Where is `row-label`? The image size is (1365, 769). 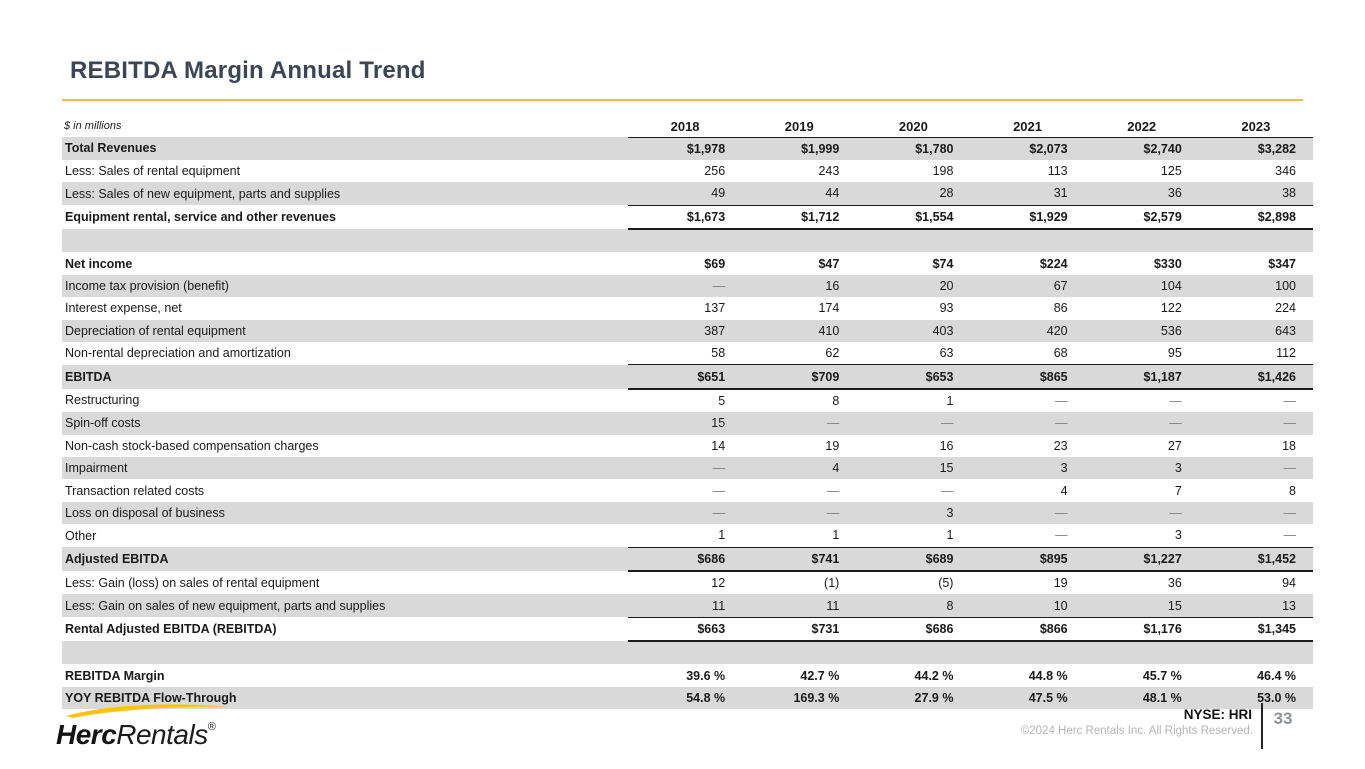 row-label is located at coordinates (345, 652).